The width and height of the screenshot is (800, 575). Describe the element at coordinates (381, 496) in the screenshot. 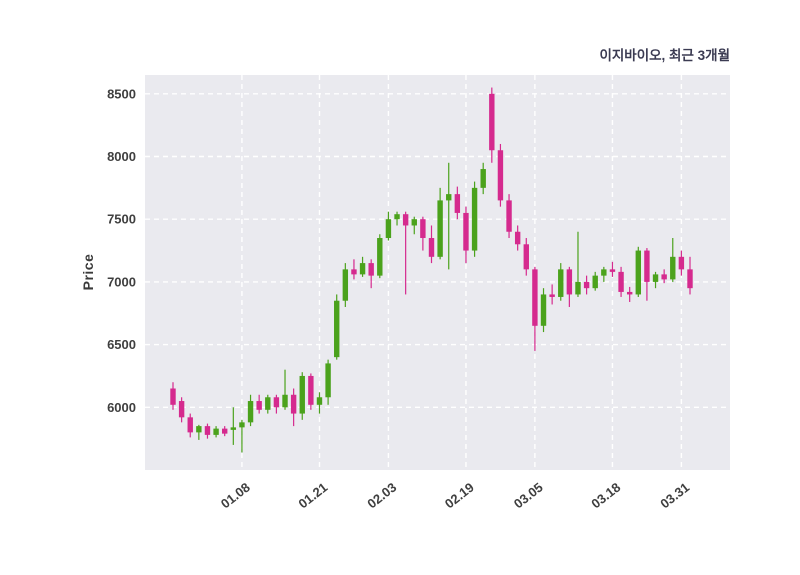

I see `x-tick-label: 02.03` at that location.